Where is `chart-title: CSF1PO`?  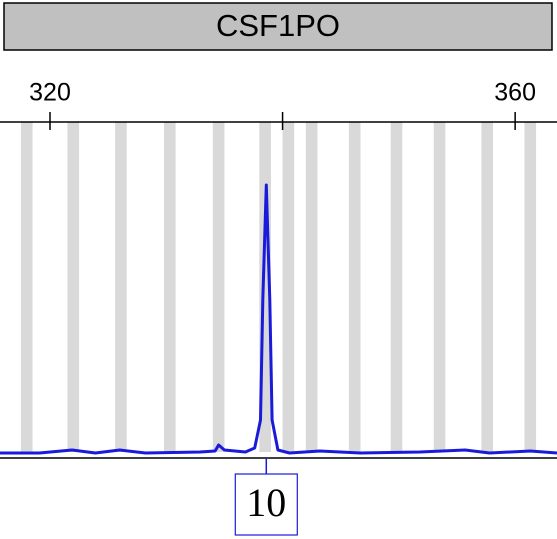 chart-title: CSF1PO is located at coordinates (278, 25).